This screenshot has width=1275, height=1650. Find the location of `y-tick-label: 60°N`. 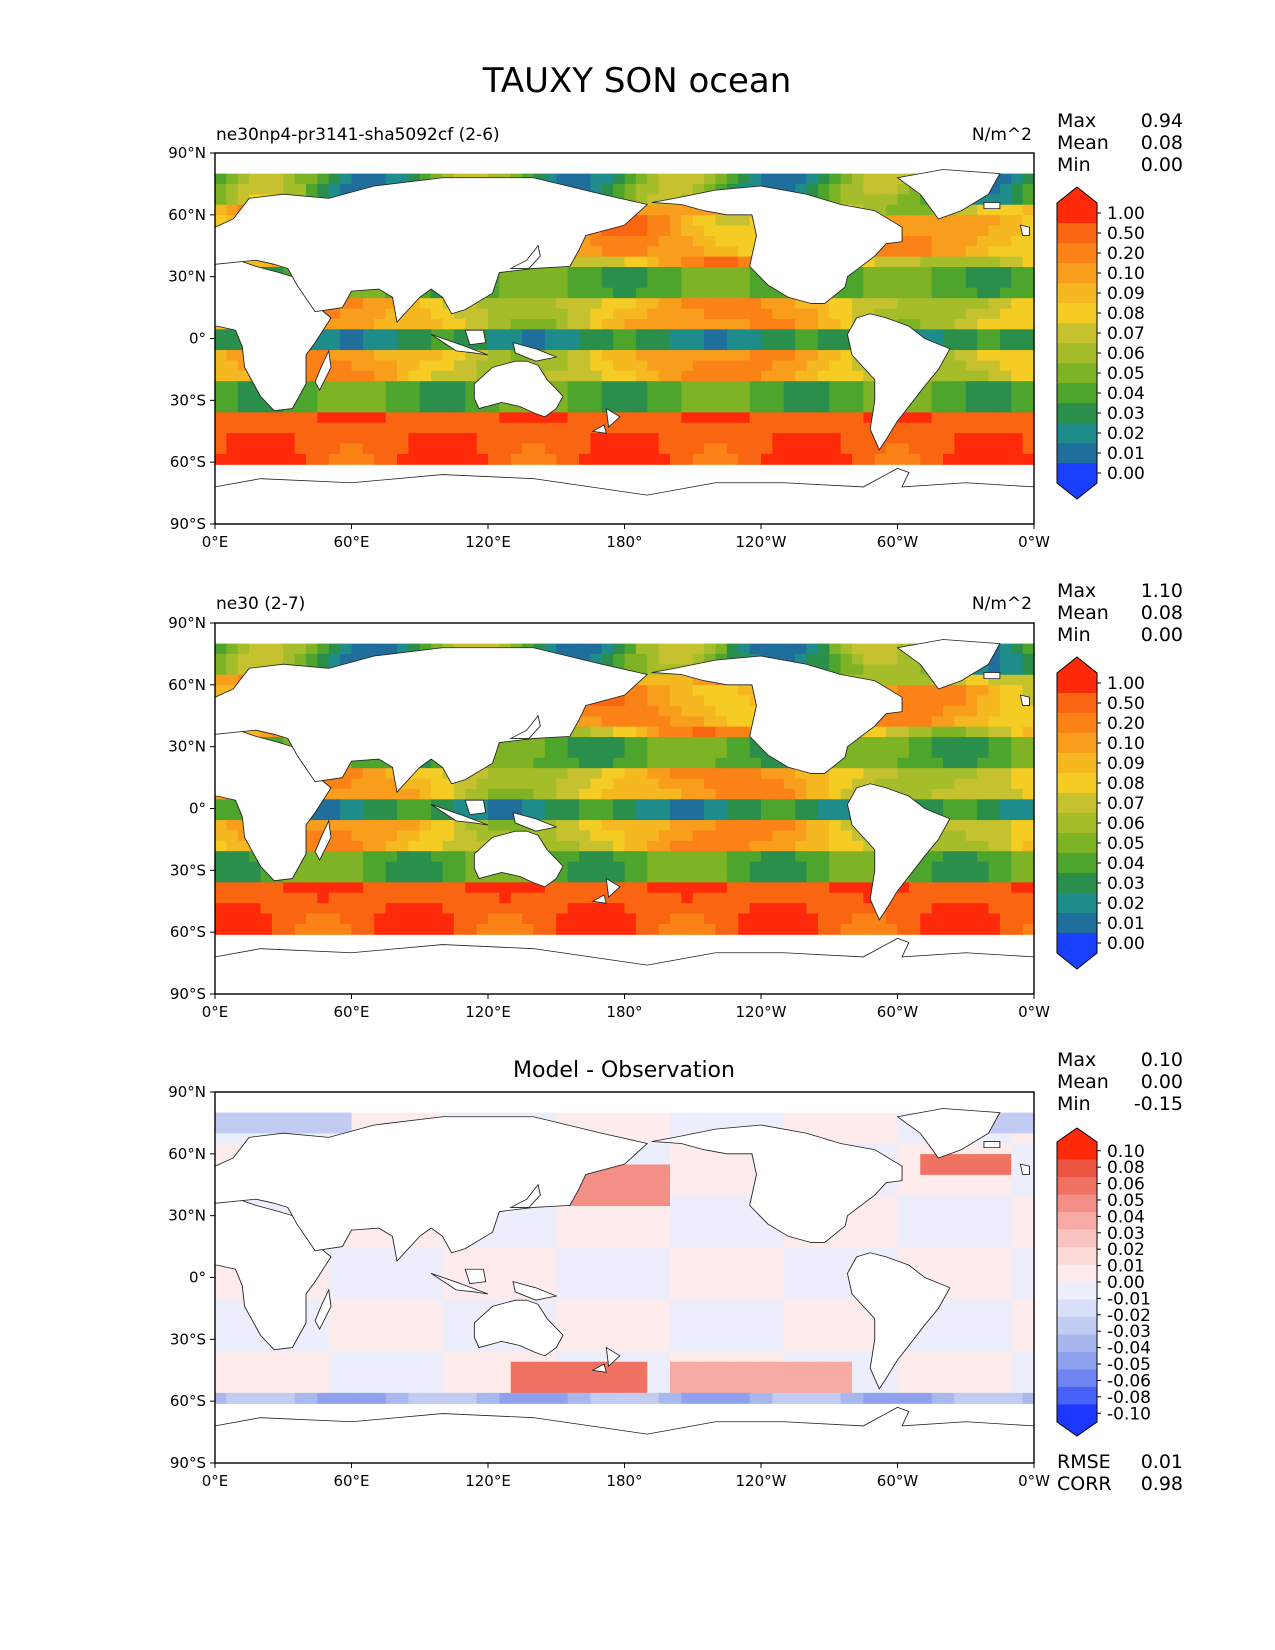

y-tick-label: 60°N is located at coordinates (187, 685).